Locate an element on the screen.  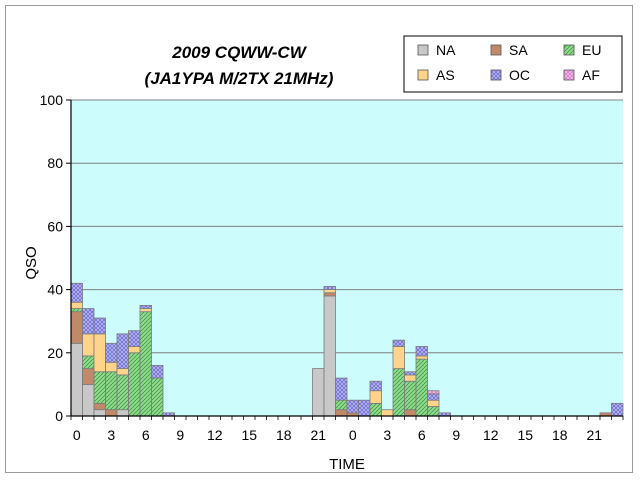
x-tick-label: 0 is located at coordinates (353, 435).